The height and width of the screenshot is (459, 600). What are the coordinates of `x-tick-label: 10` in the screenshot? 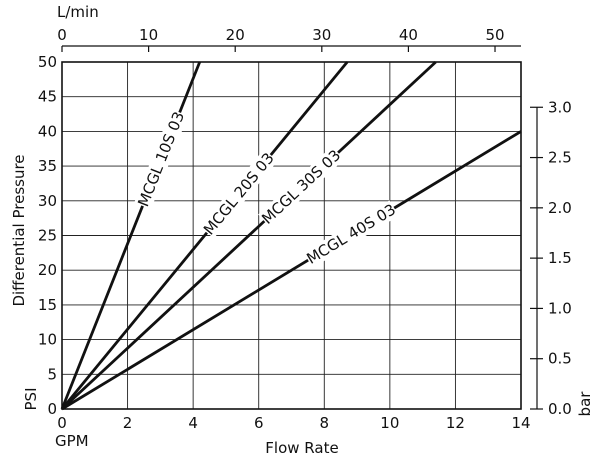 It's located at (389, 423).